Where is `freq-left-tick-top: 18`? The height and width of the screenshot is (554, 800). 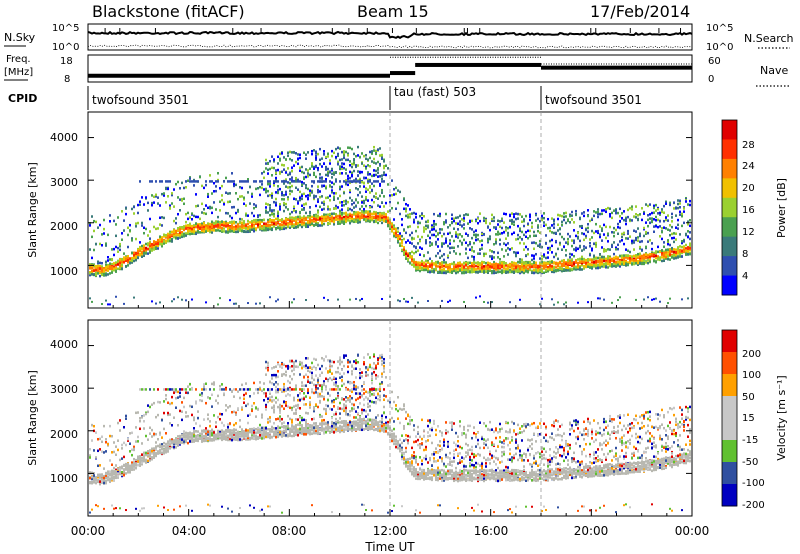
freq-left-tick-top: 18 is located at coordinates (66, 61).